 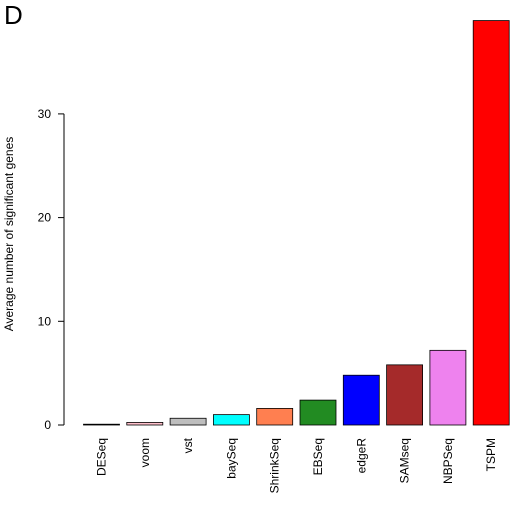 What do you see at coordinates (102, 457) in the screenshot?
I see `x-tick-label: DESeq` at bounding box center [102, 457].